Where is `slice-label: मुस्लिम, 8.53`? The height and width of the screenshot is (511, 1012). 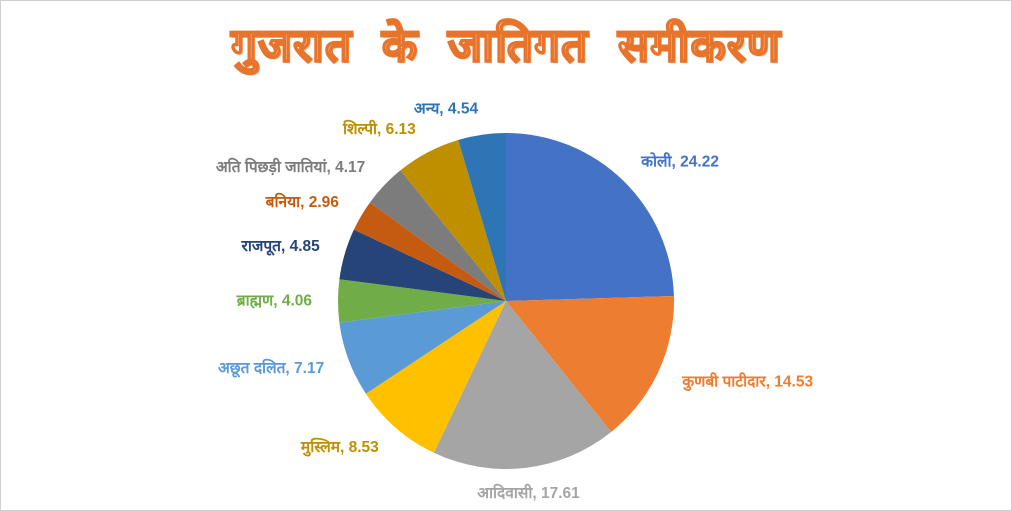
slice-label: मुस्लिम, 8.53 is located at coordinates (339, 447).